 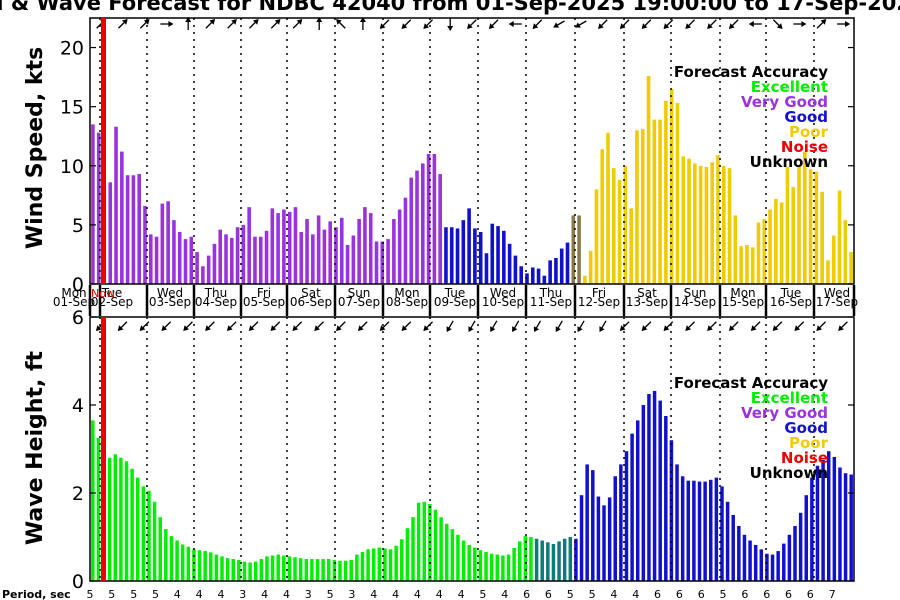 I want to click on day-name-label: Sun, so click(x=695, y=293).